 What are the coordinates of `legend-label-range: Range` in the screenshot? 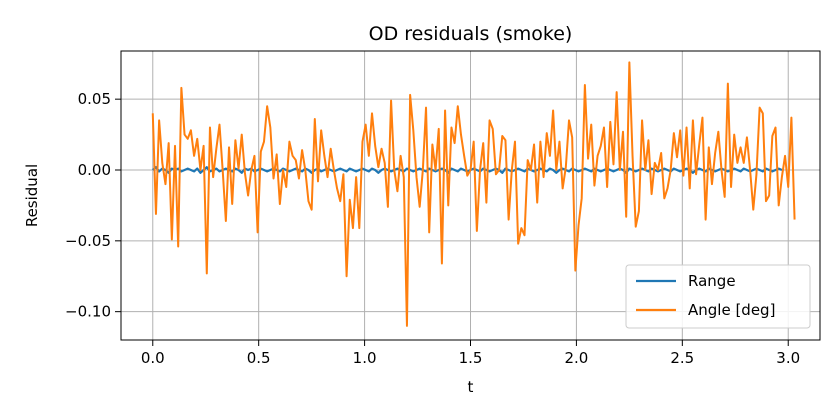 It's located at (712, 281).